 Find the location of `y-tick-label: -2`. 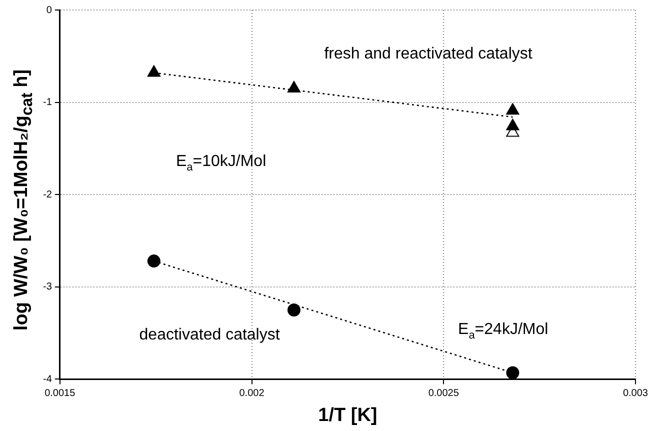

y-tick-label: -2 is located at coordinates (47, 194).